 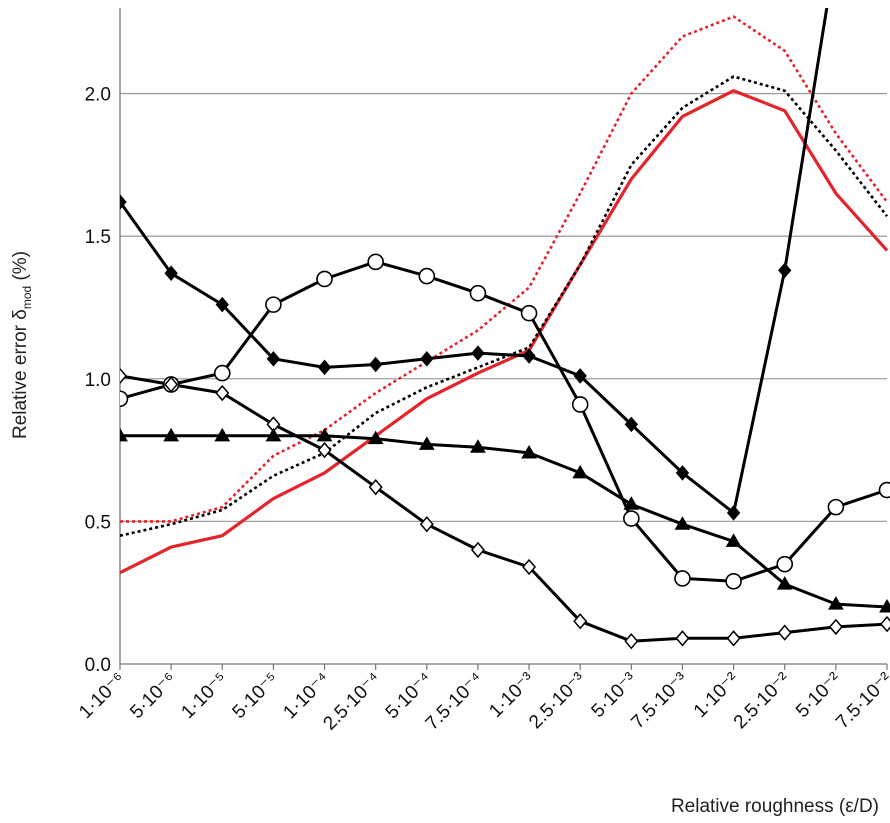 What do you see at coordinates (102, 696) in the screenshot?
I see `x-tick-label: 1·10⁻⁶` at bounding box center [102, 696].